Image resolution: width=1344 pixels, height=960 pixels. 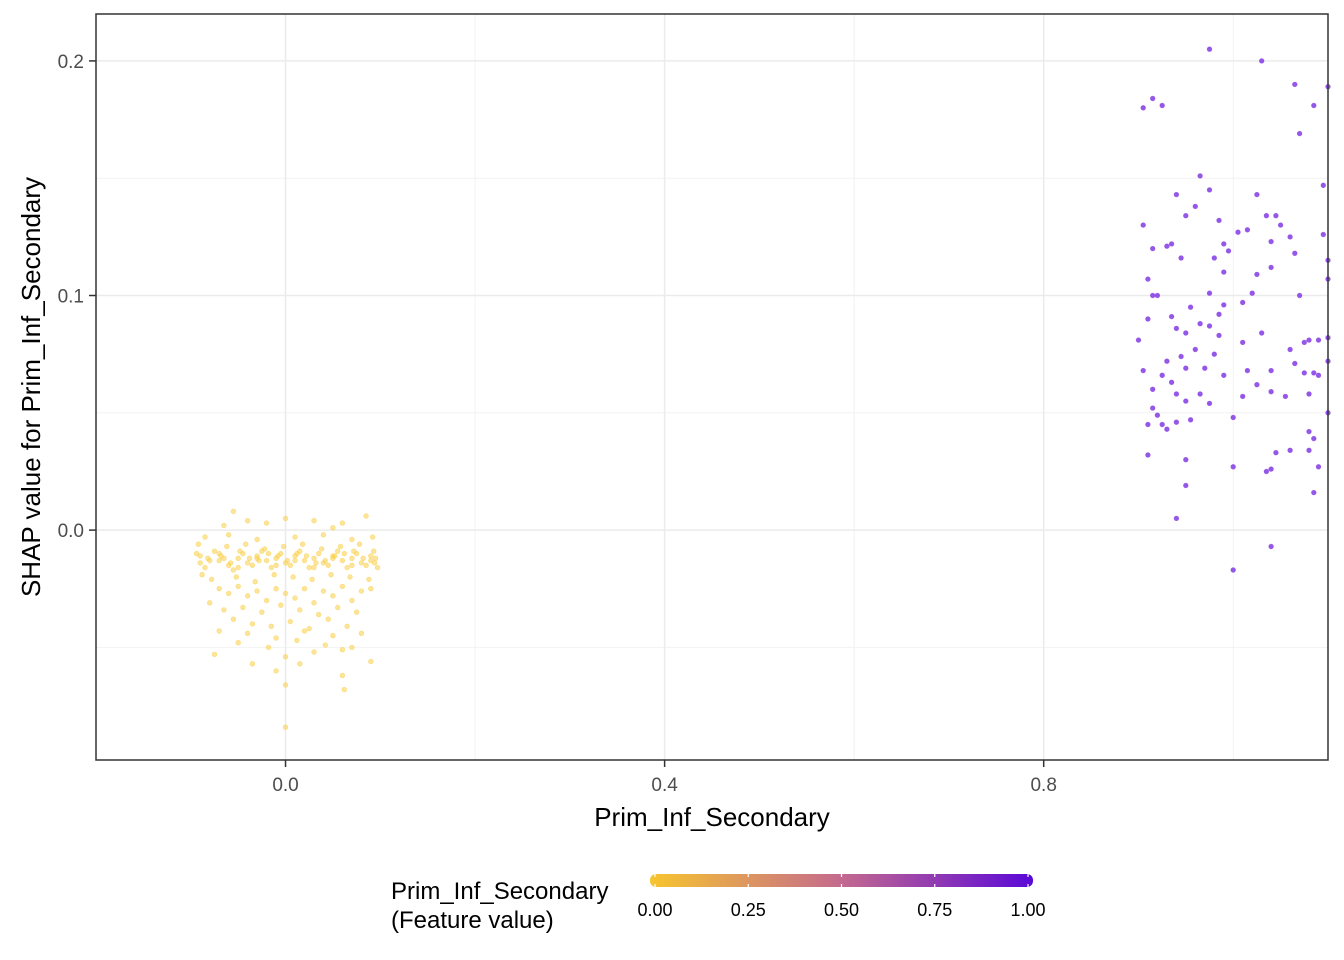 I want to click on legend-ticks: 0.00 0.25 0.50 0.75 1.00, so click(x=841, y=897).